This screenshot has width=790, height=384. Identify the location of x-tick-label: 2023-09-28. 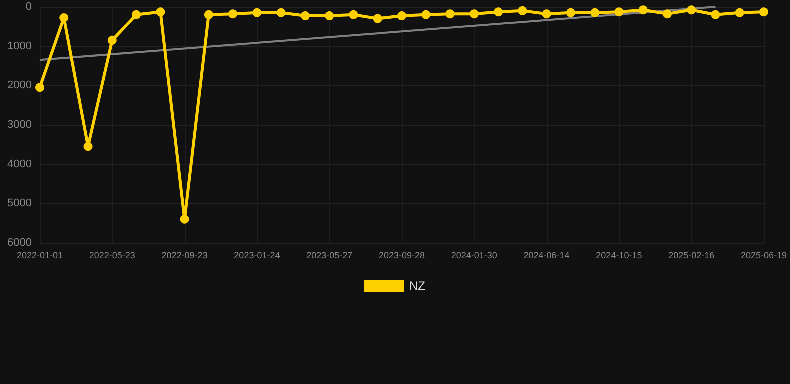
(402, 255).